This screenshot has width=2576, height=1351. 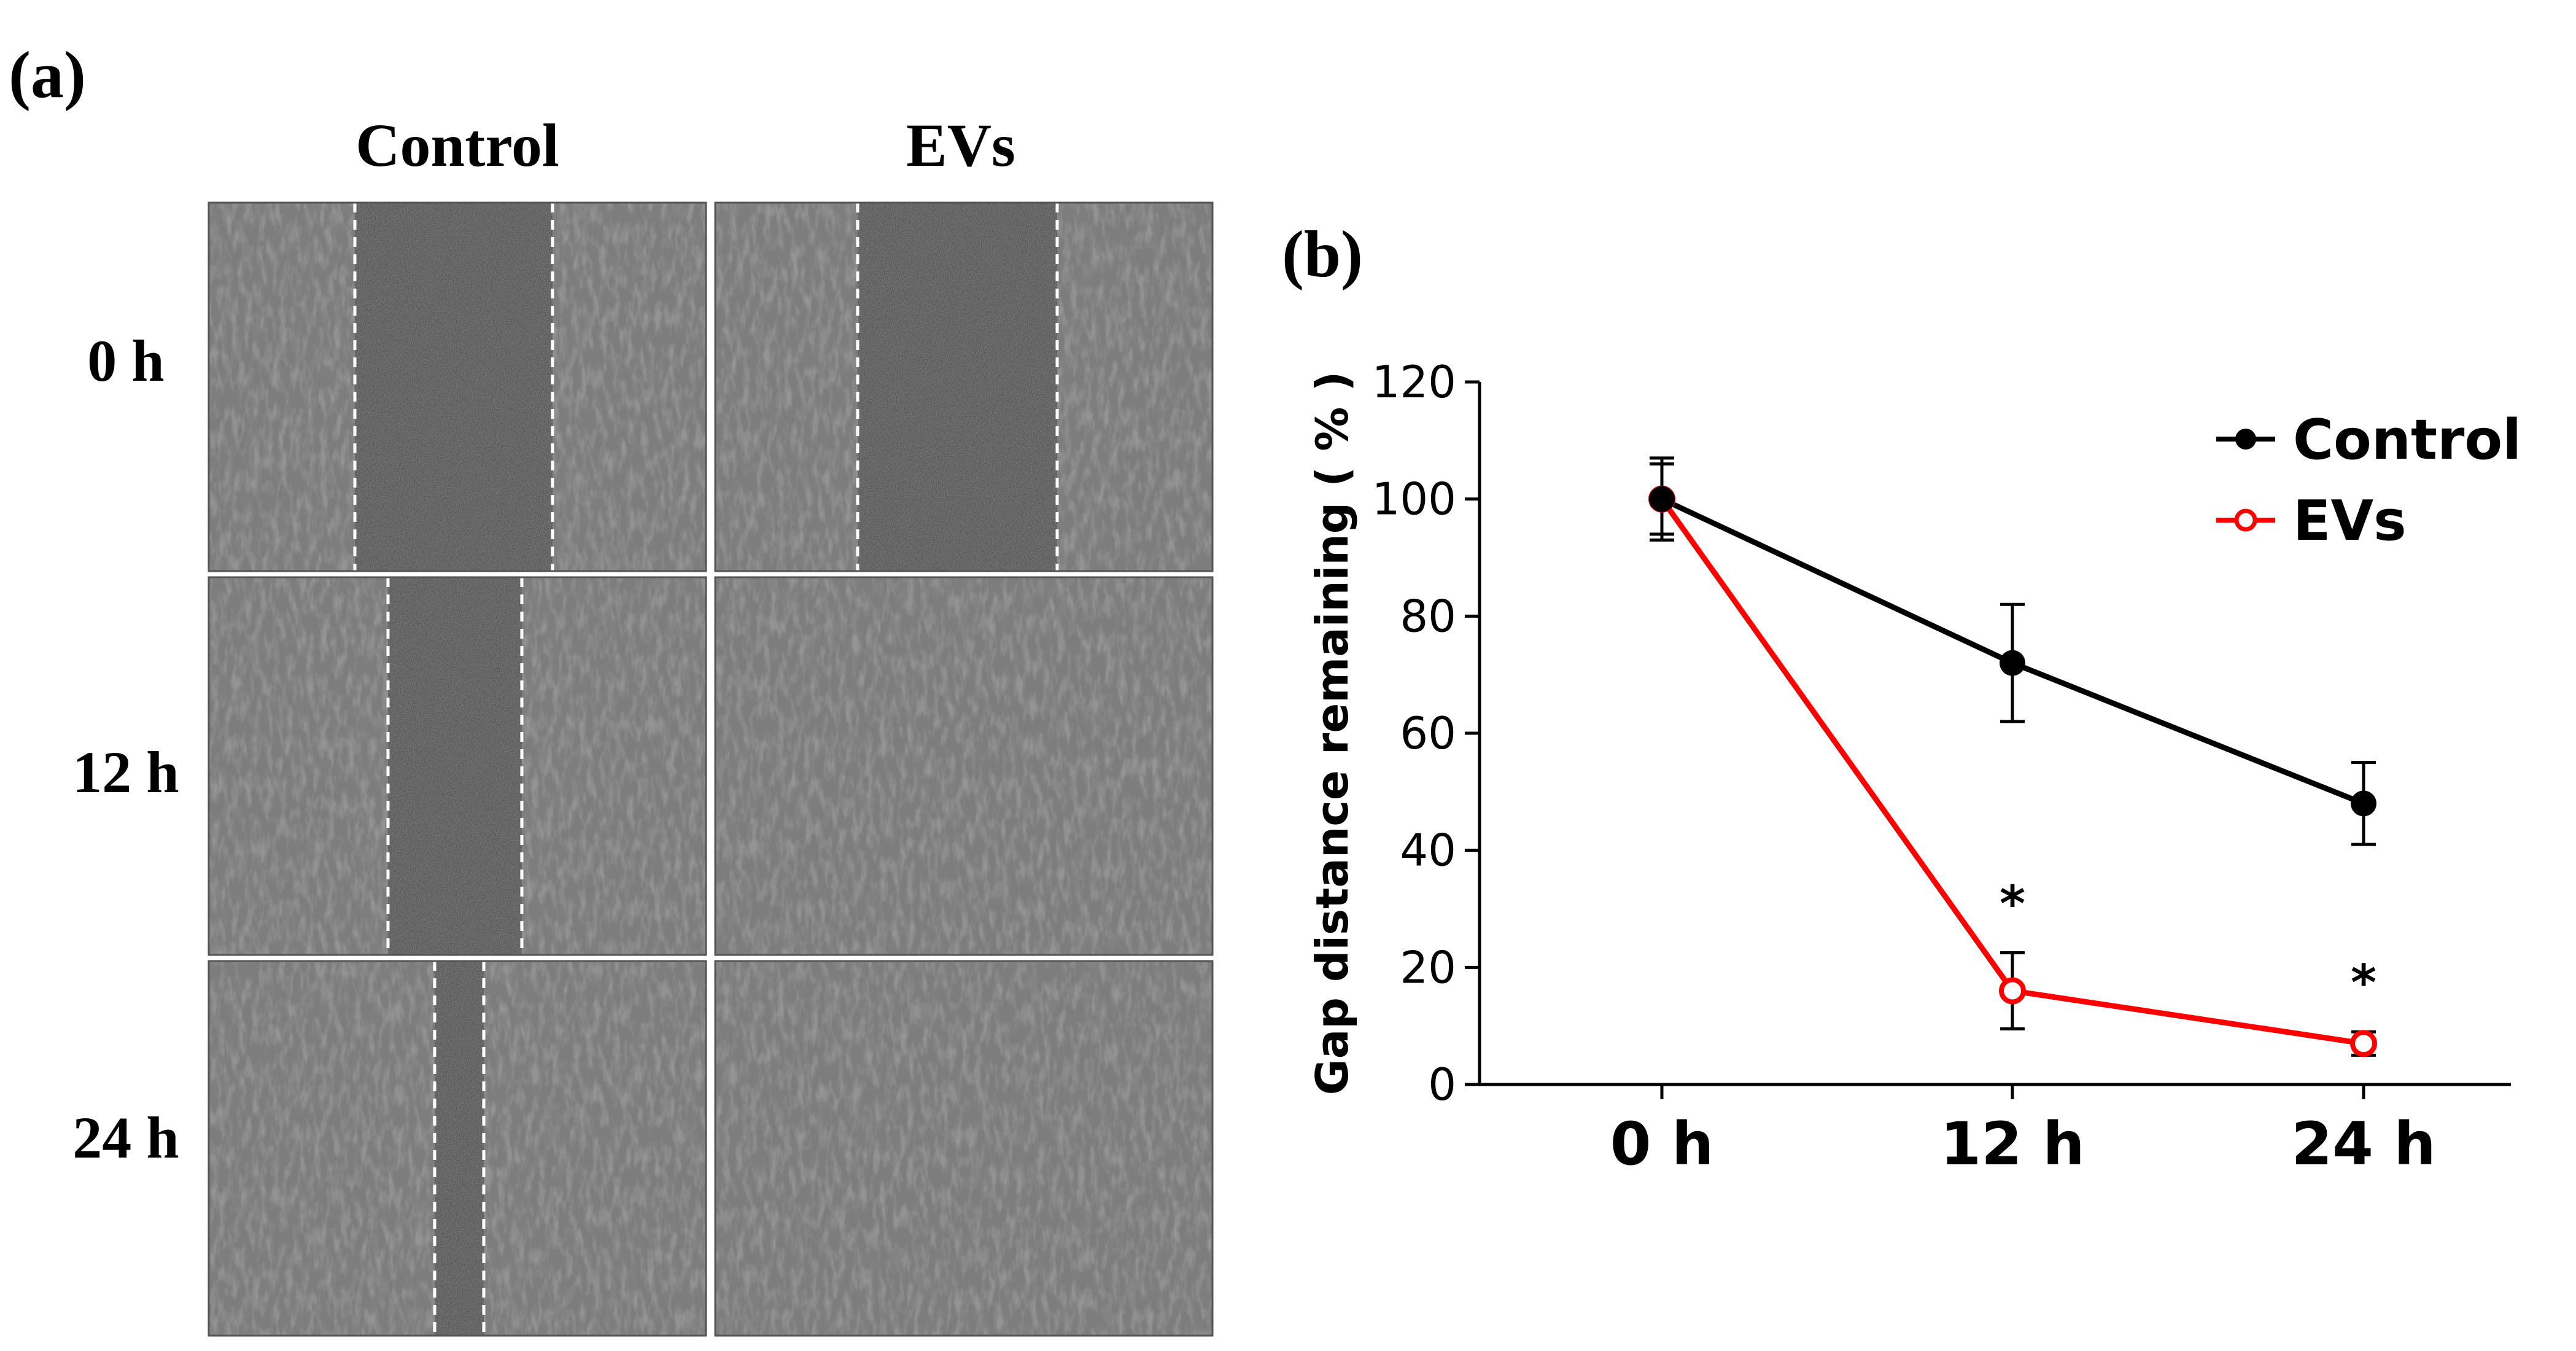 What do you see at coordinates (2407, 440) in the screenshot?
I see `legend-label-control: Control` at bounding box center [2407, 440].